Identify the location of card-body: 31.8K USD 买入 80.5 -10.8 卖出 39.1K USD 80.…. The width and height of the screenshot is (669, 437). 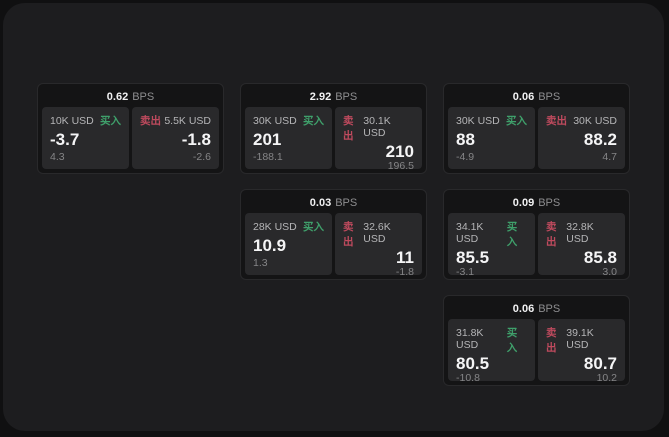
(536, 351).